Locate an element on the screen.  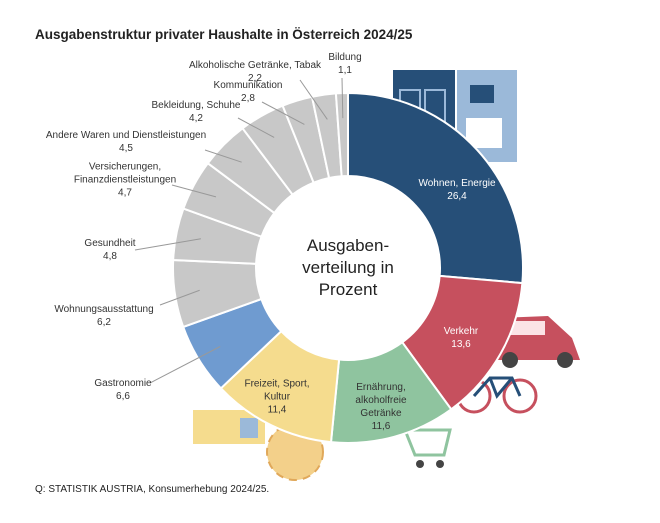
segment-label: Ernährung, alkoholfreie Getränke 11,6 is located at coordinates (381, 407).